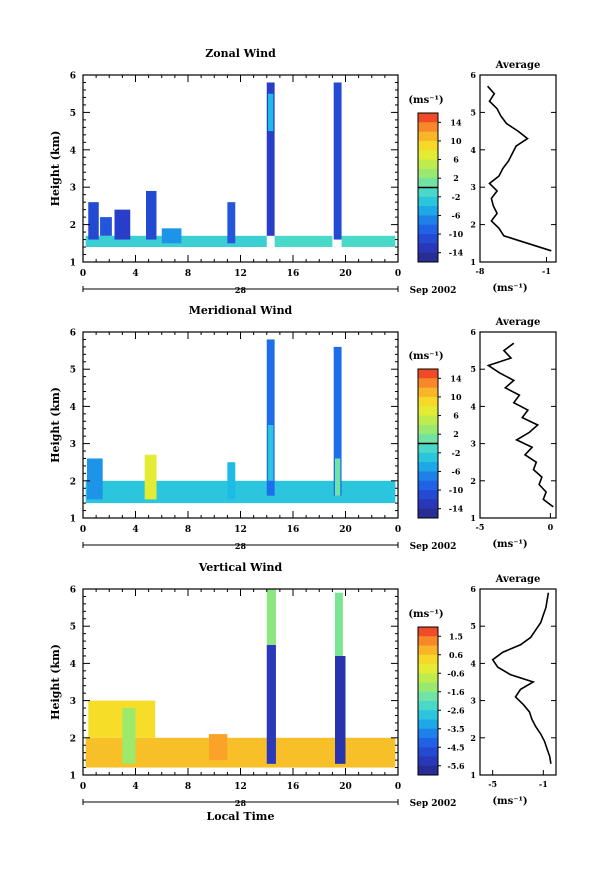 This screenshot has width=610, height=873. What do you see at coordinates (480, 527) in the screenshot?
I see `profile-x-tick-label: -5` at bounding box center [480, 527].